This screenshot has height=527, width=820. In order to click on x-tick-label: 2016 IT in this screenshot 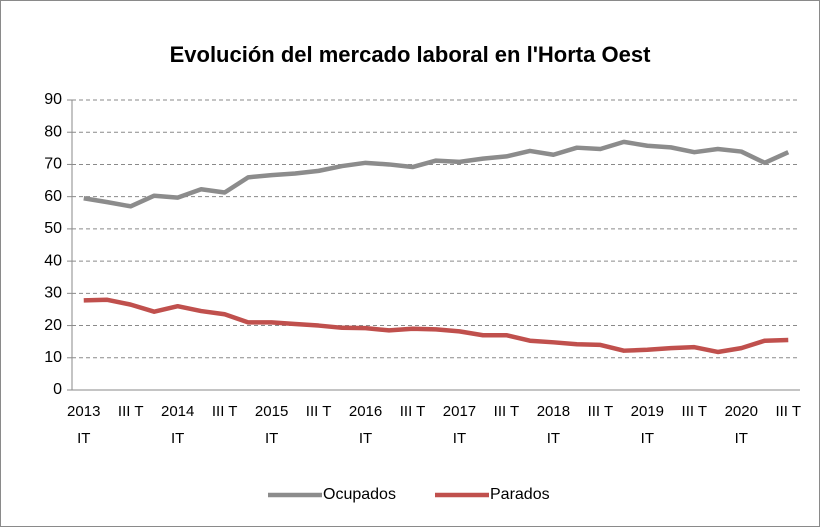, I will do `click(365, 425)`.